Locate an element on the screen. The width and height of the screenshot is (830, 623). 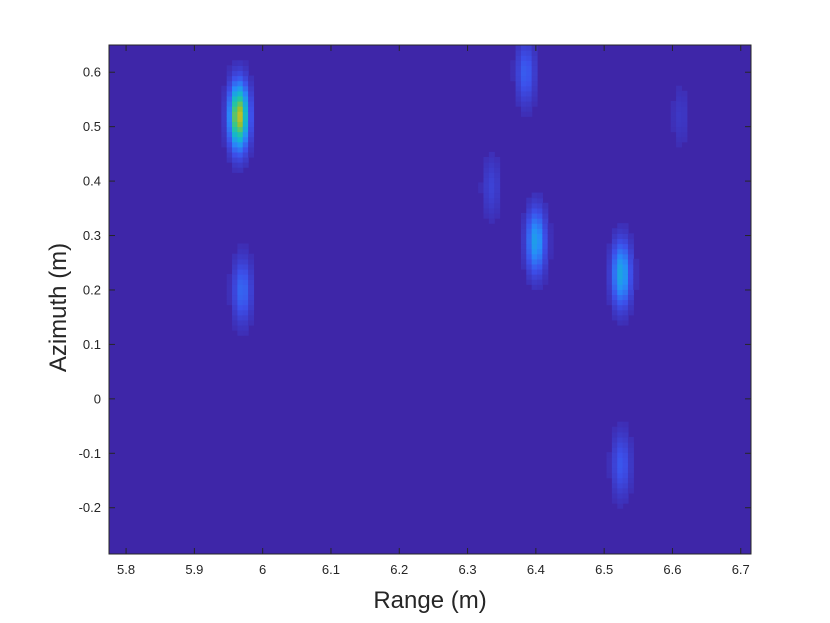
x-tick-label: 6 is located at coordinates (262, 569).